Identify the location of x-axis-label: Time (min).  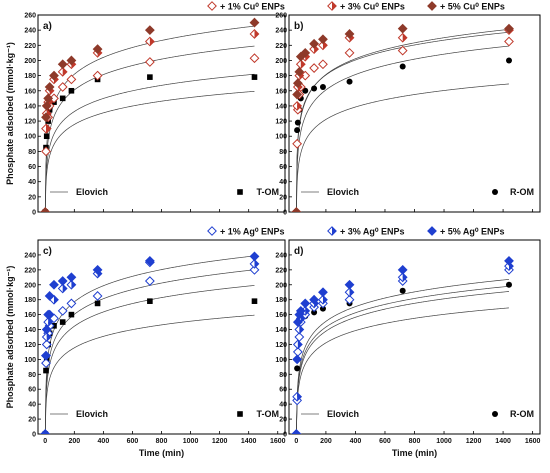
(414, 453).